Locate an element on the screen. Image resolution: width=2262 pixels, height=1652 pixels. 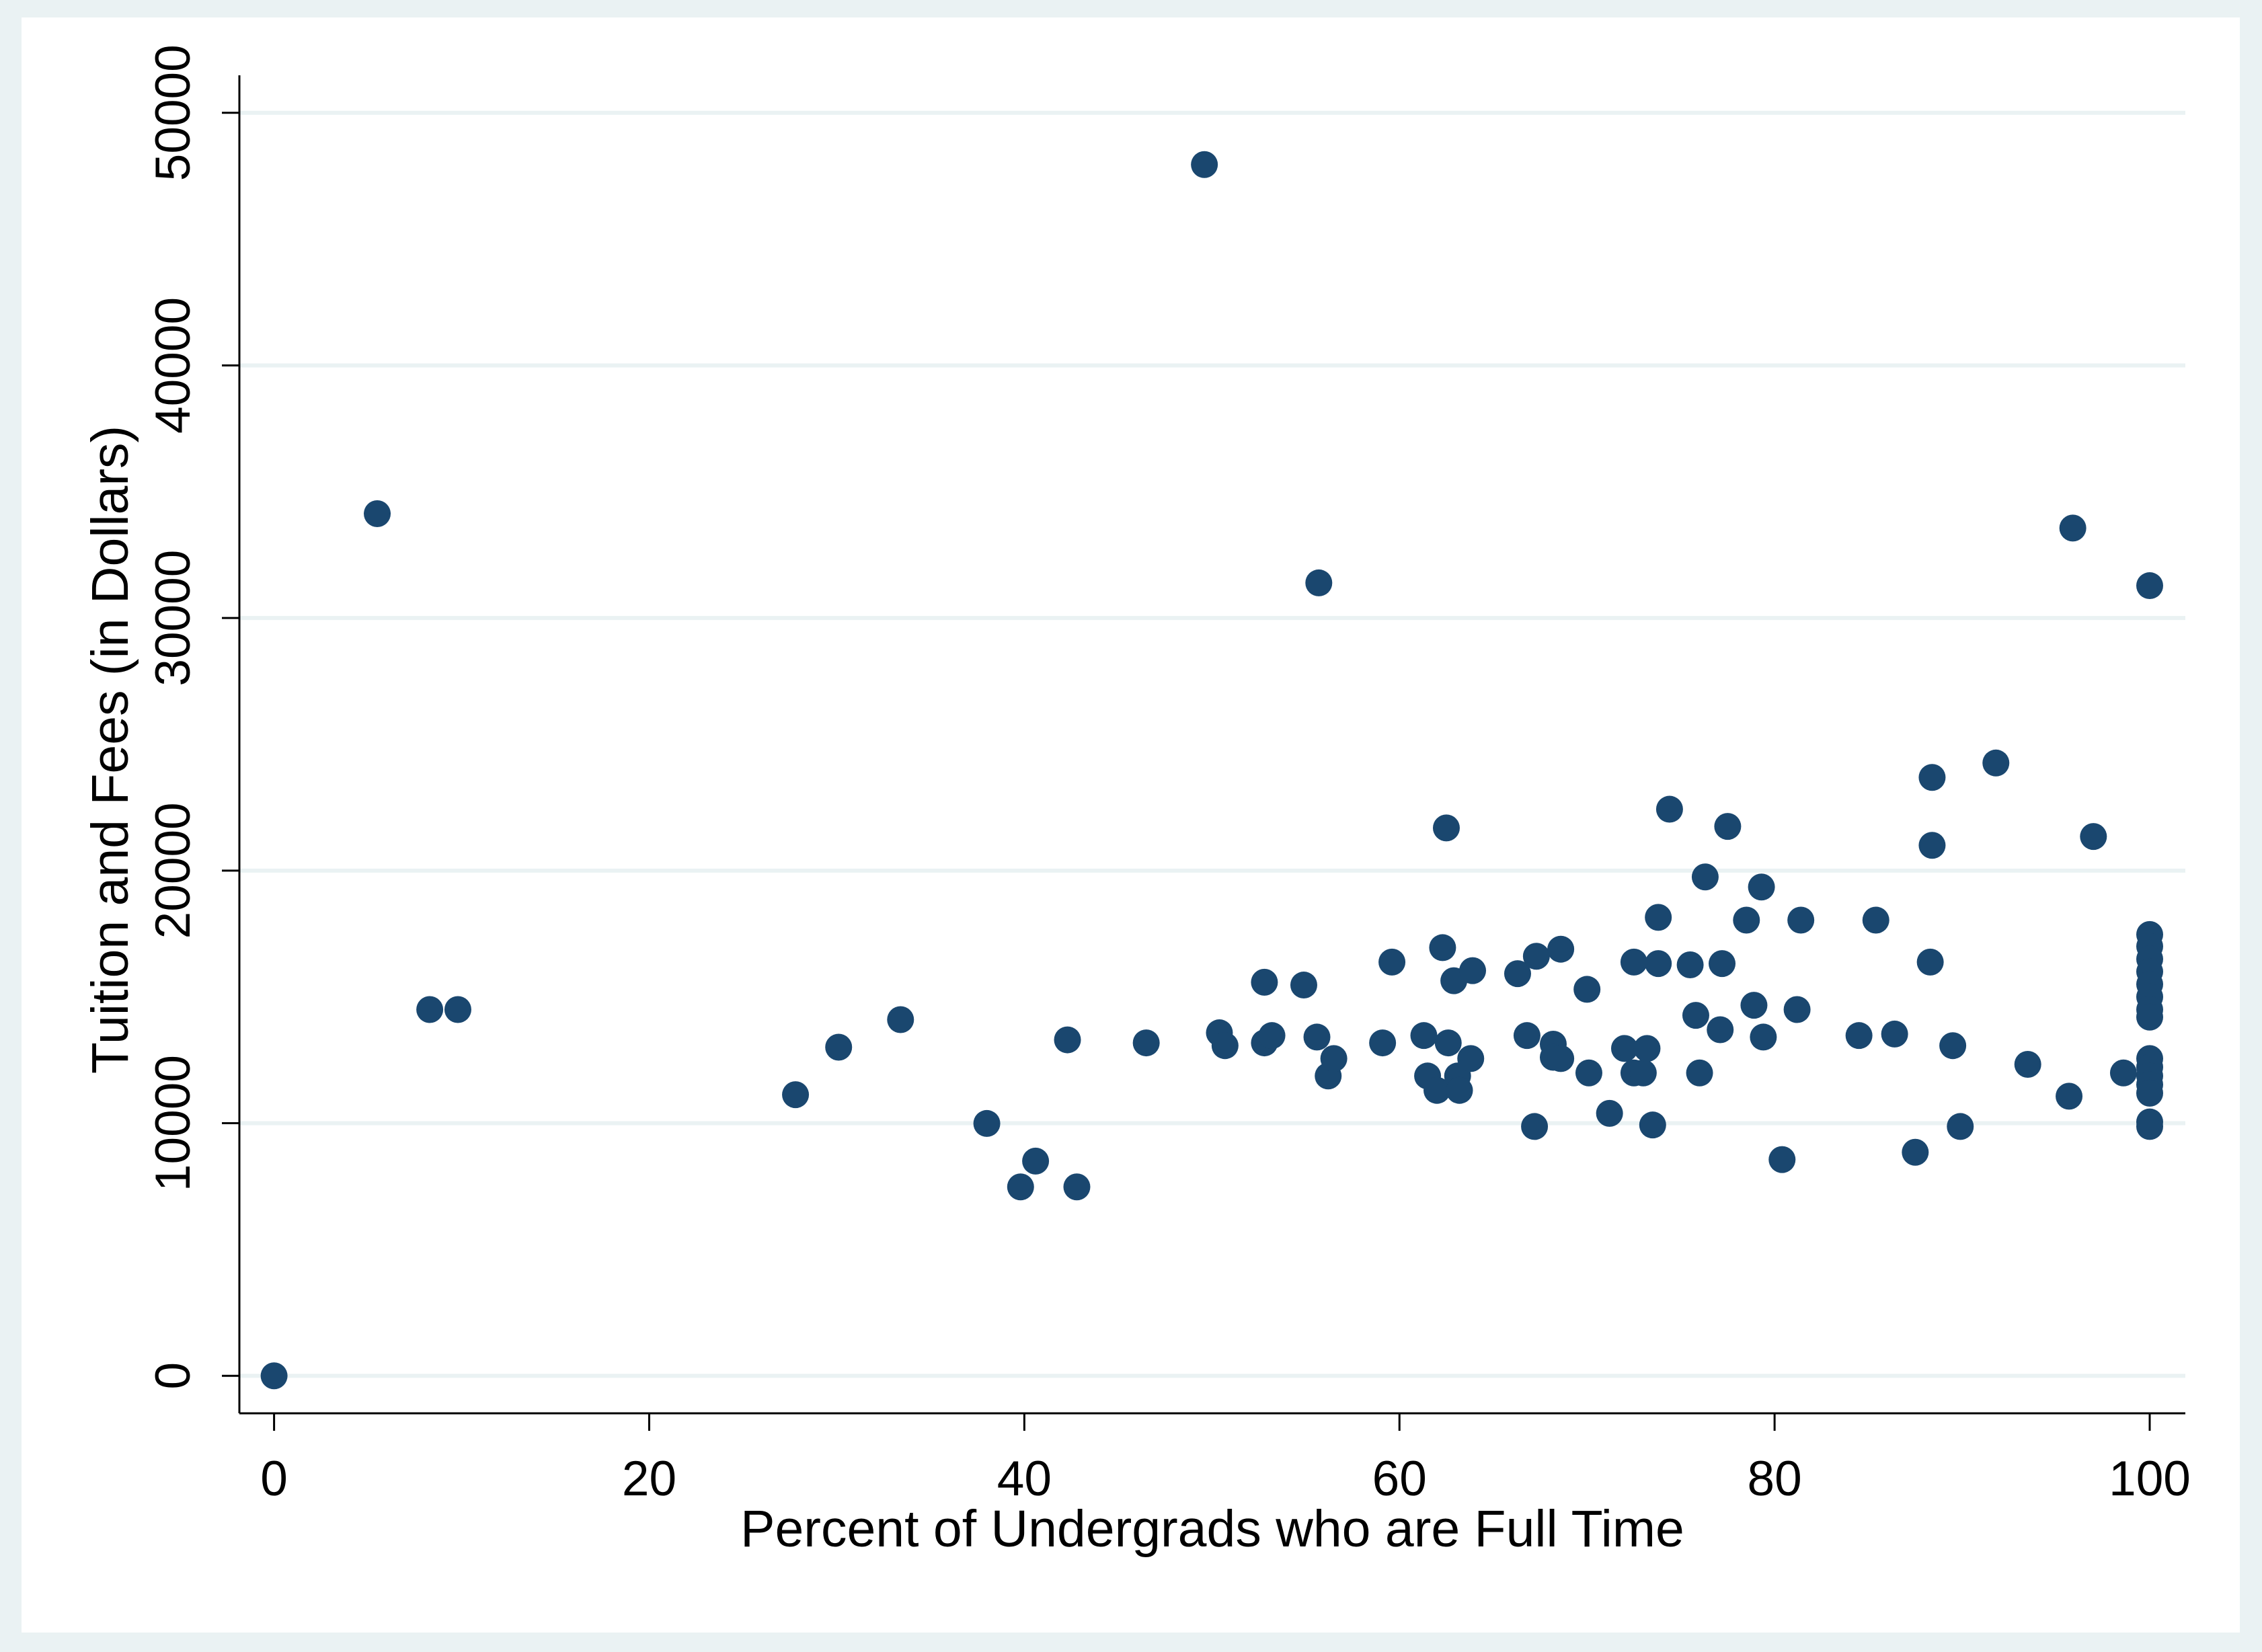
x-tick-label: 20 is located at coordinates (649, 1479).